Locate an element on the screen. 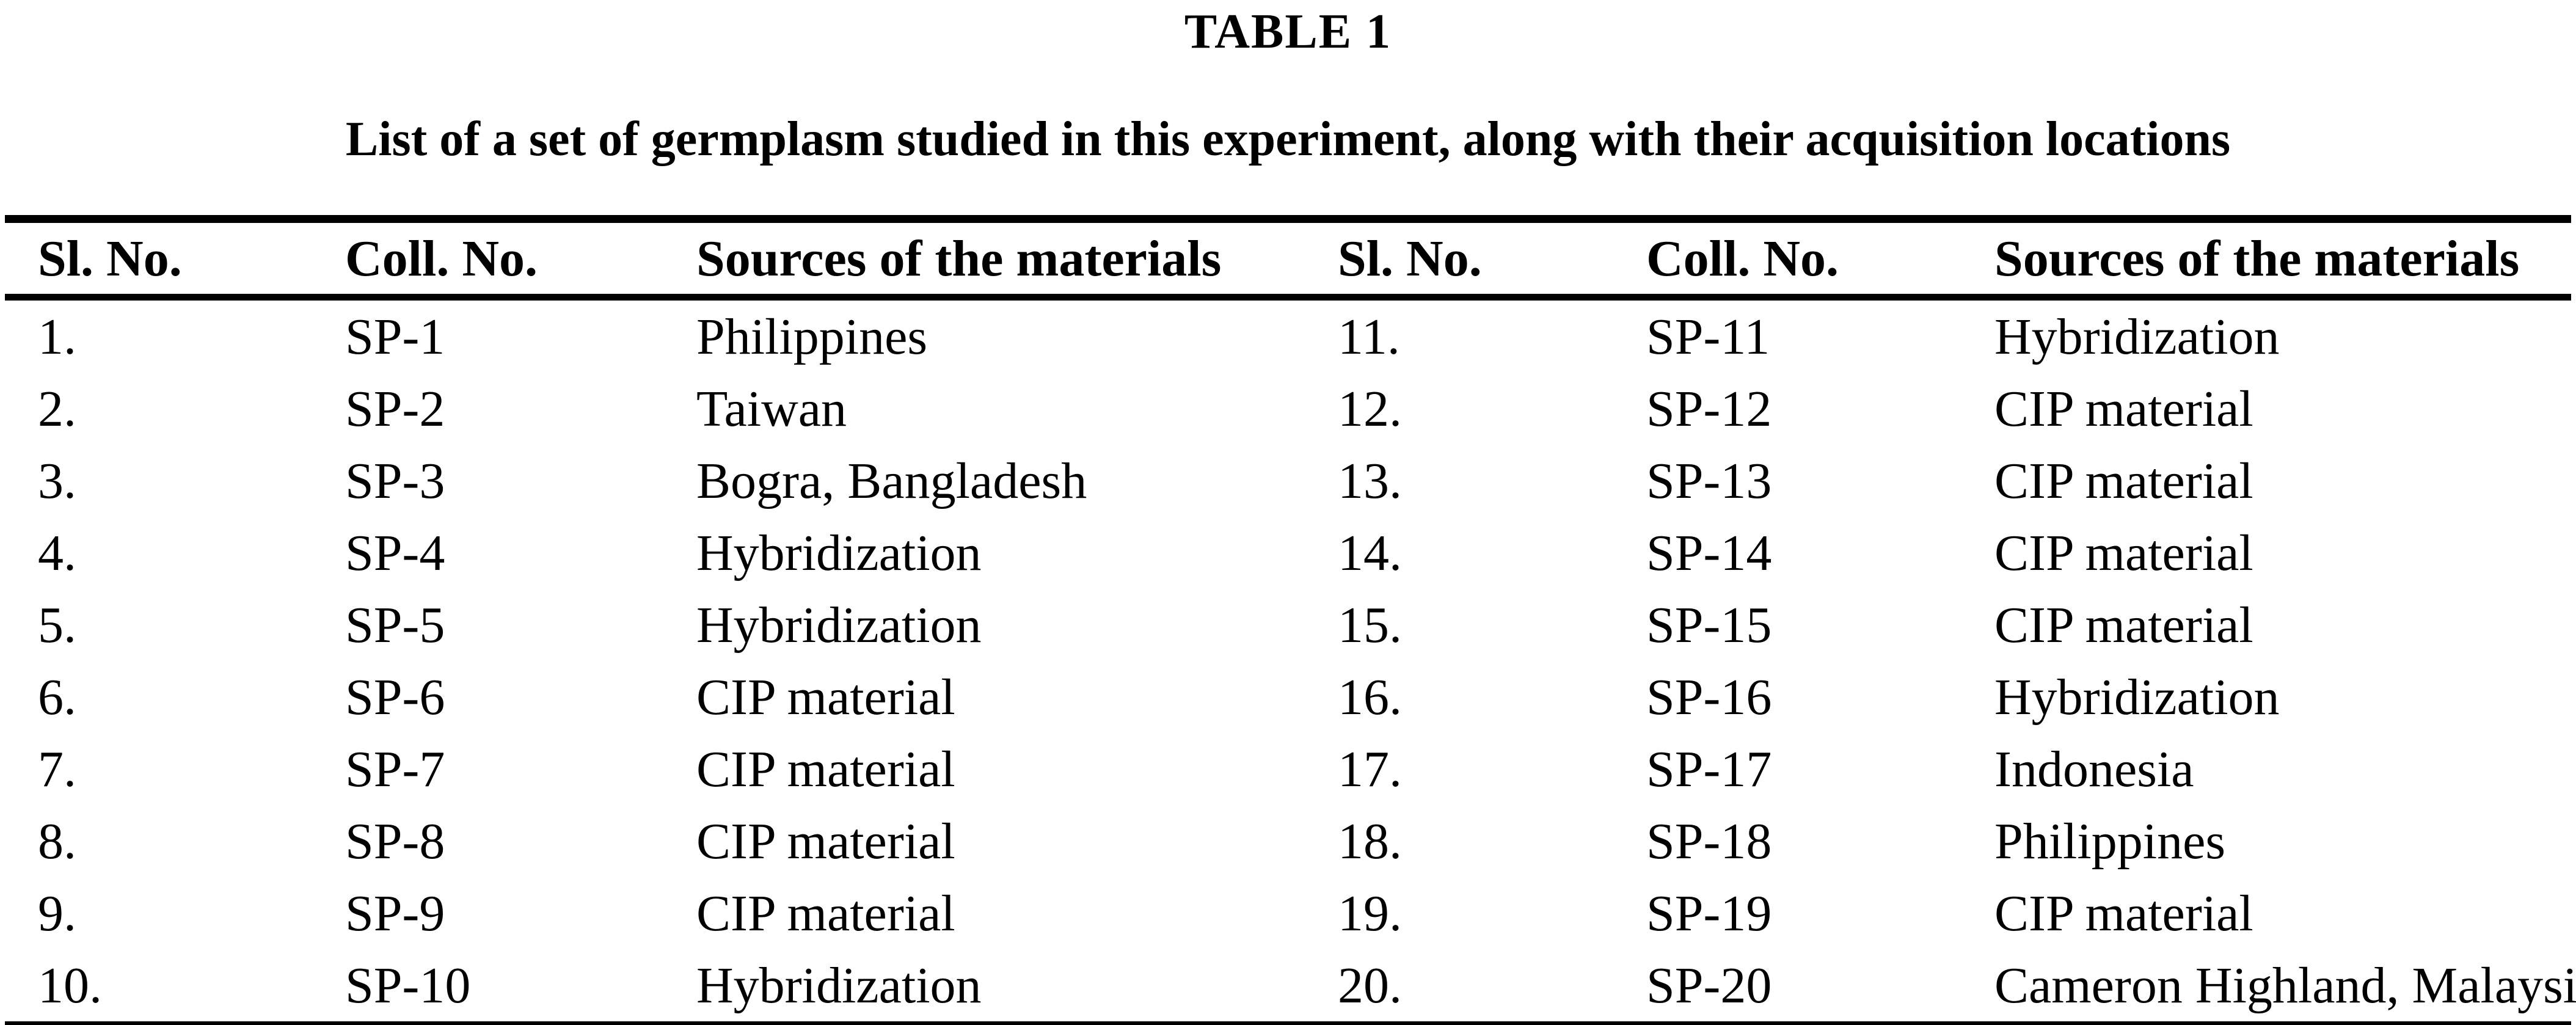 The height and width of the screenshot is (1025, 2576). cell-coll-no: SP-13 is located at coordinates (1709, 480).